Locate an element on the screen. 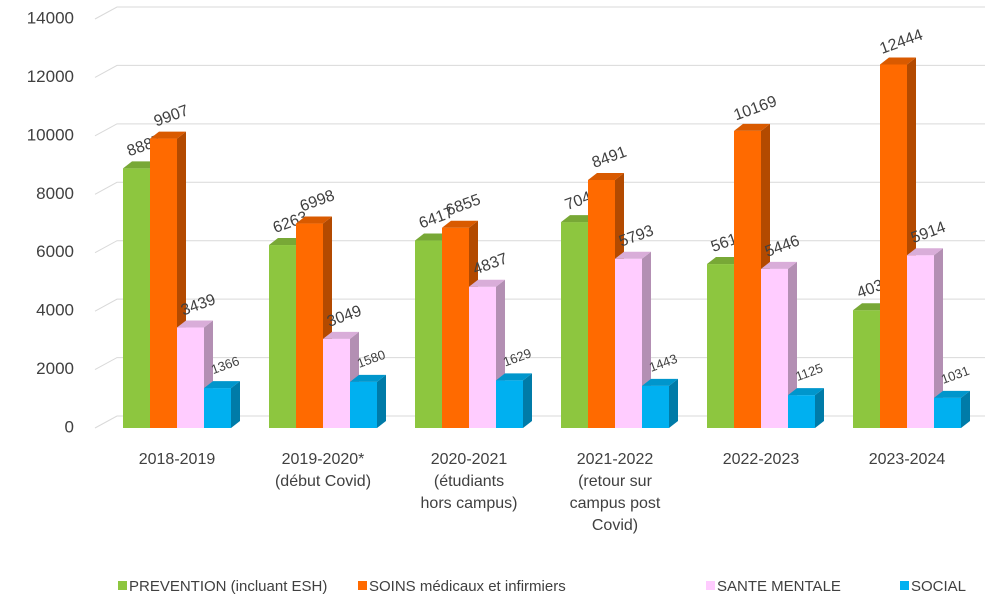 The height and width of the screenshot is (599, 986). x-tick-label: (étudiants is located at coordinates (469, 481).